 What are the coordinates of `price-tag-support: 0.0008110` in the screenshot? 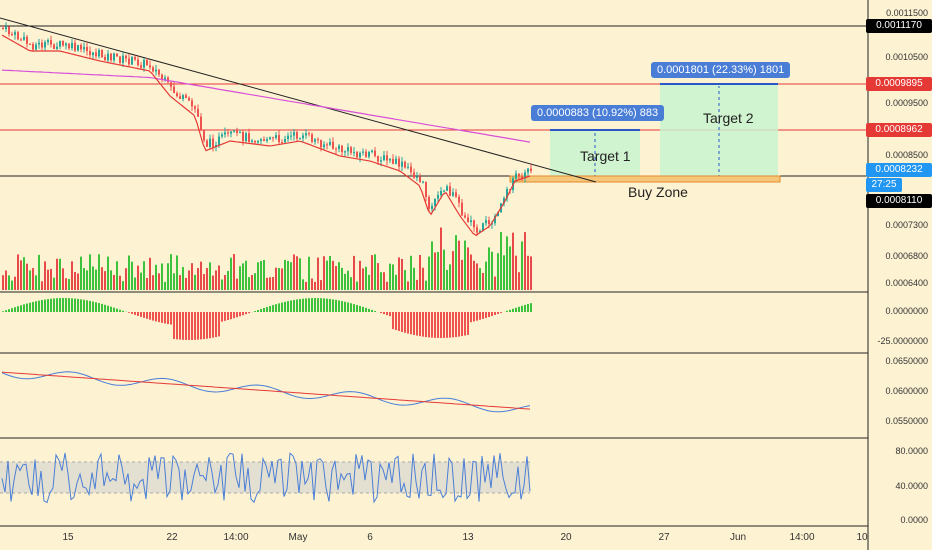 It's located at (899, 201).